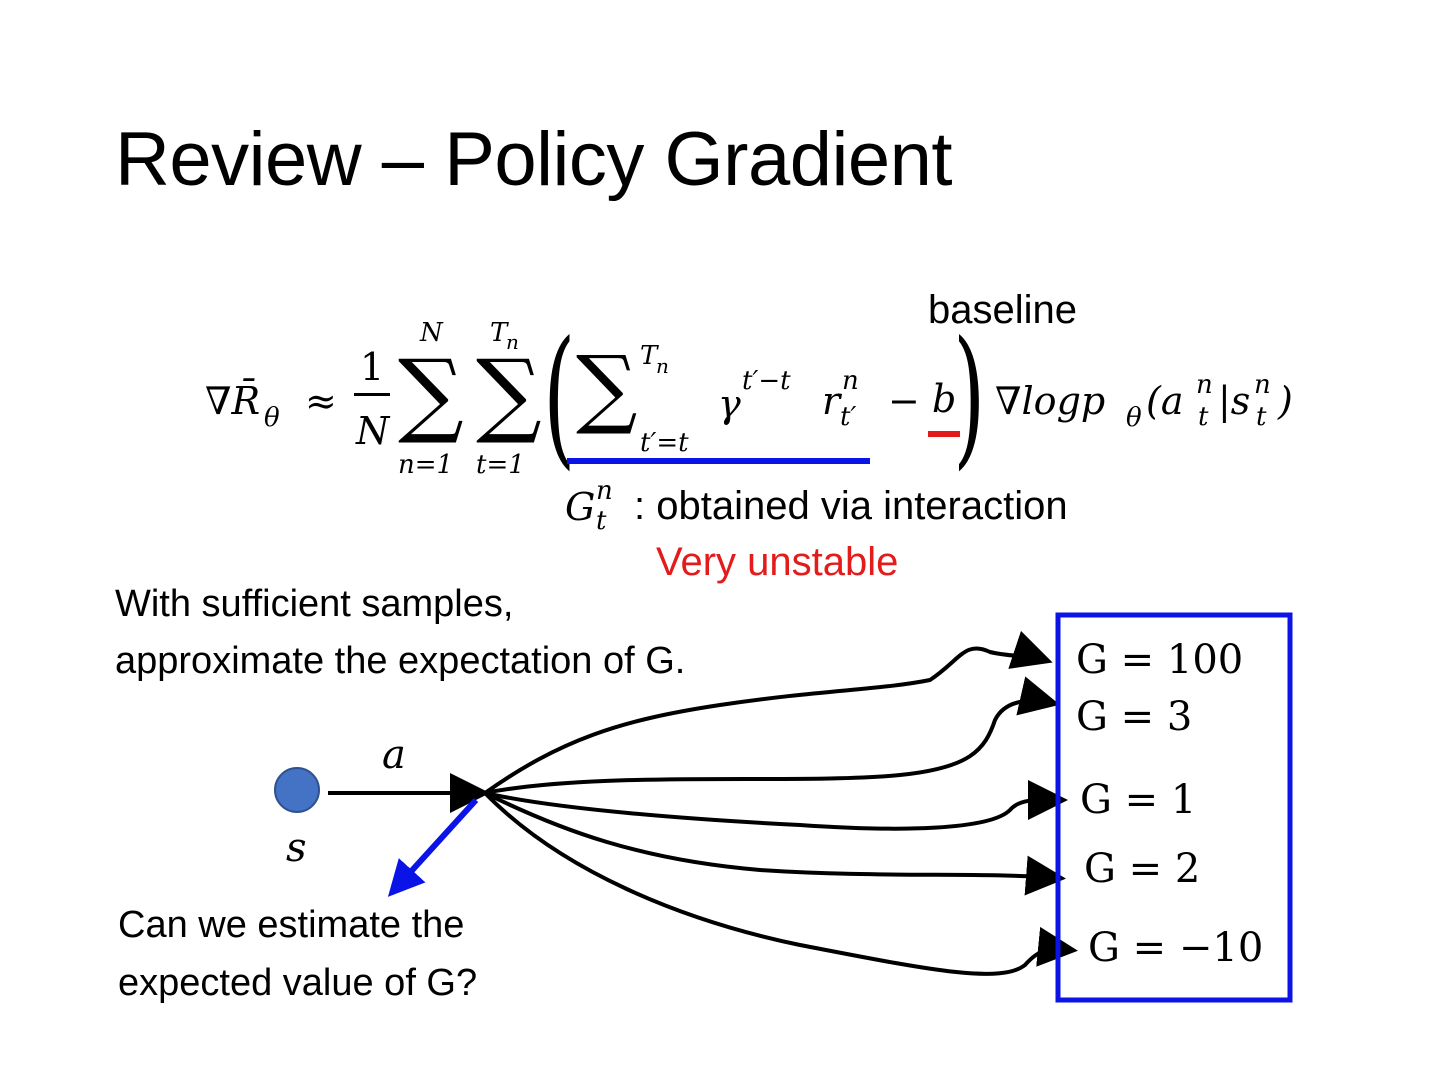 This screenshot has height=1080, width=1440. Describe the element at coordinates (729, 404) in the screenshot. I see `gamma: γ` at that location.